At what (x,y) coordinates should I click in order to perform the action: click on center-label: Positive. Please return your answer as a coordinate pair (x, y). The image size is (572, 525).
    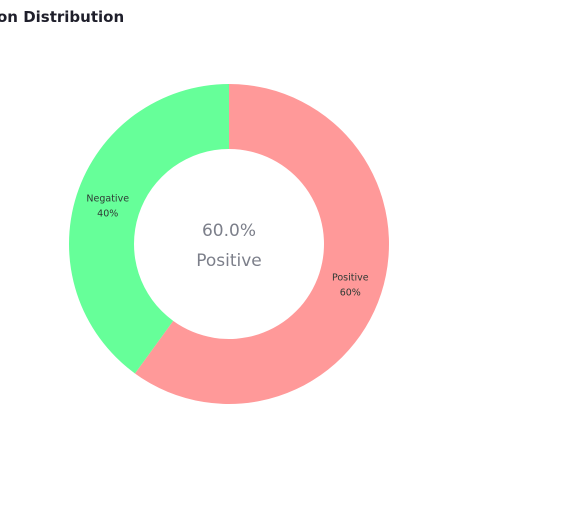
    Looking at the image, I should click on (229, 261).